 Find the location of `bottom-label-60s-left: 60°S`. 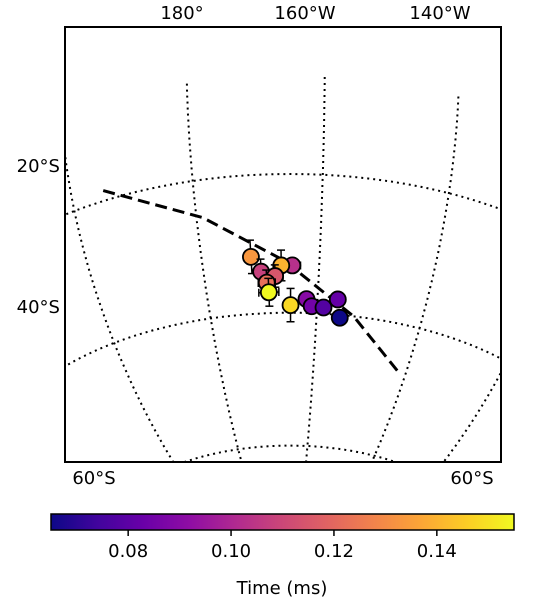

bottom-label-60s-left: 60°S is located at coordinates (93, 478).